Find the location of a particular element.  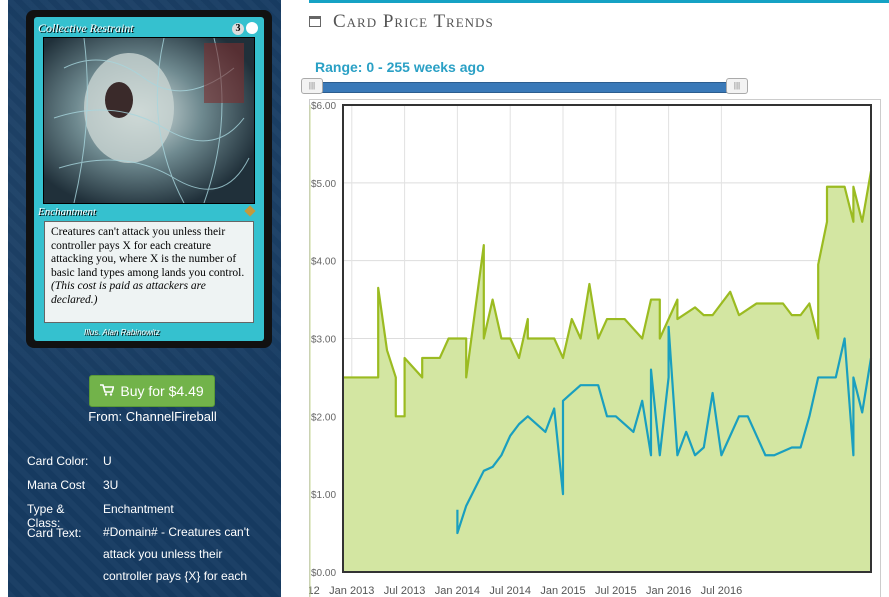

range-label: Range: 0 - 255 weeks ago is located at coordinates (400, 67).